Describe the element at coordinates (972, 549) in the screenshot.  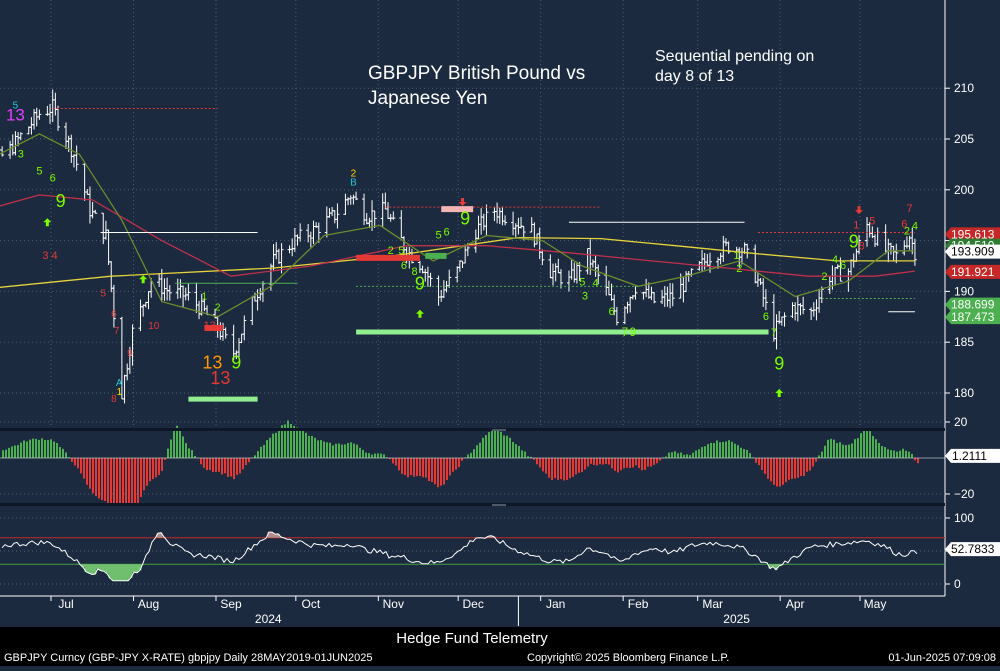
I see `oscillator-value-tag` at that location.